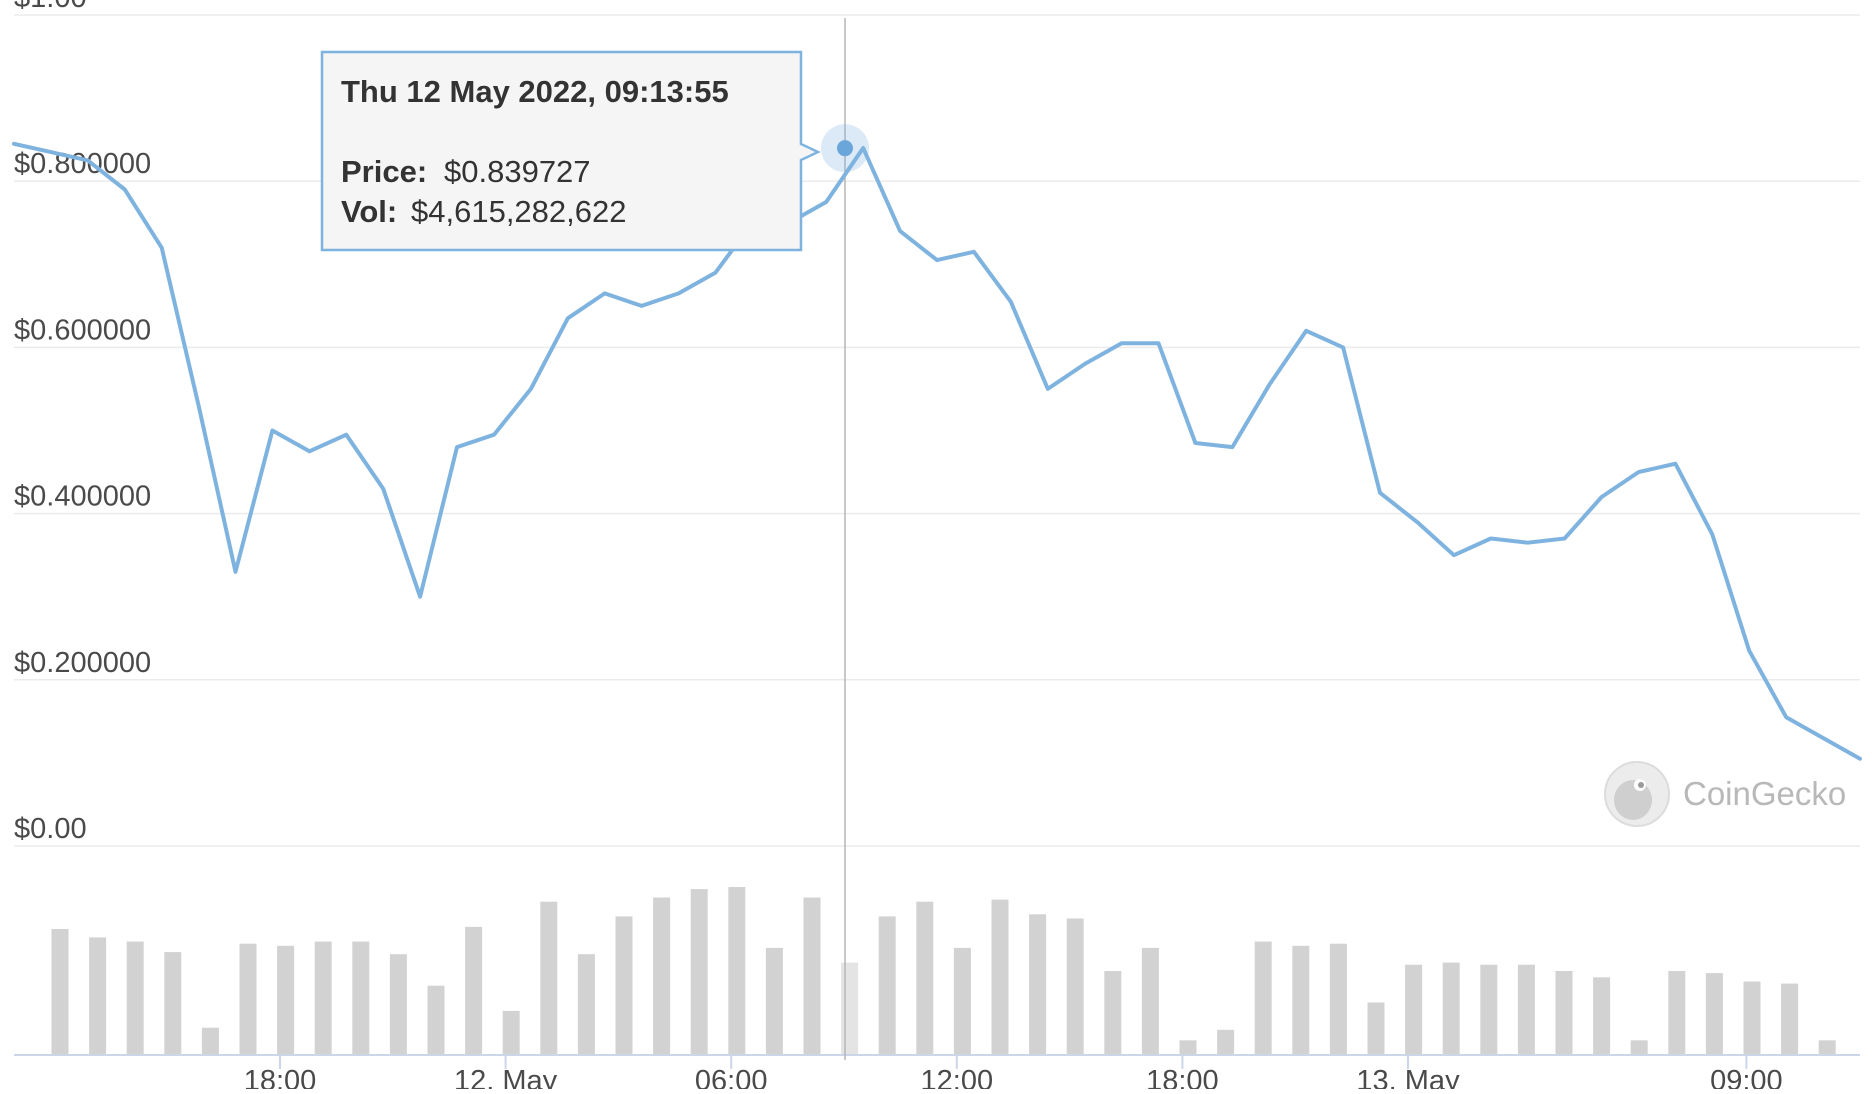  Describe the element at coordinates (50, 7) in the screenshot. I see `y-tick-label: $1.00` at that location.